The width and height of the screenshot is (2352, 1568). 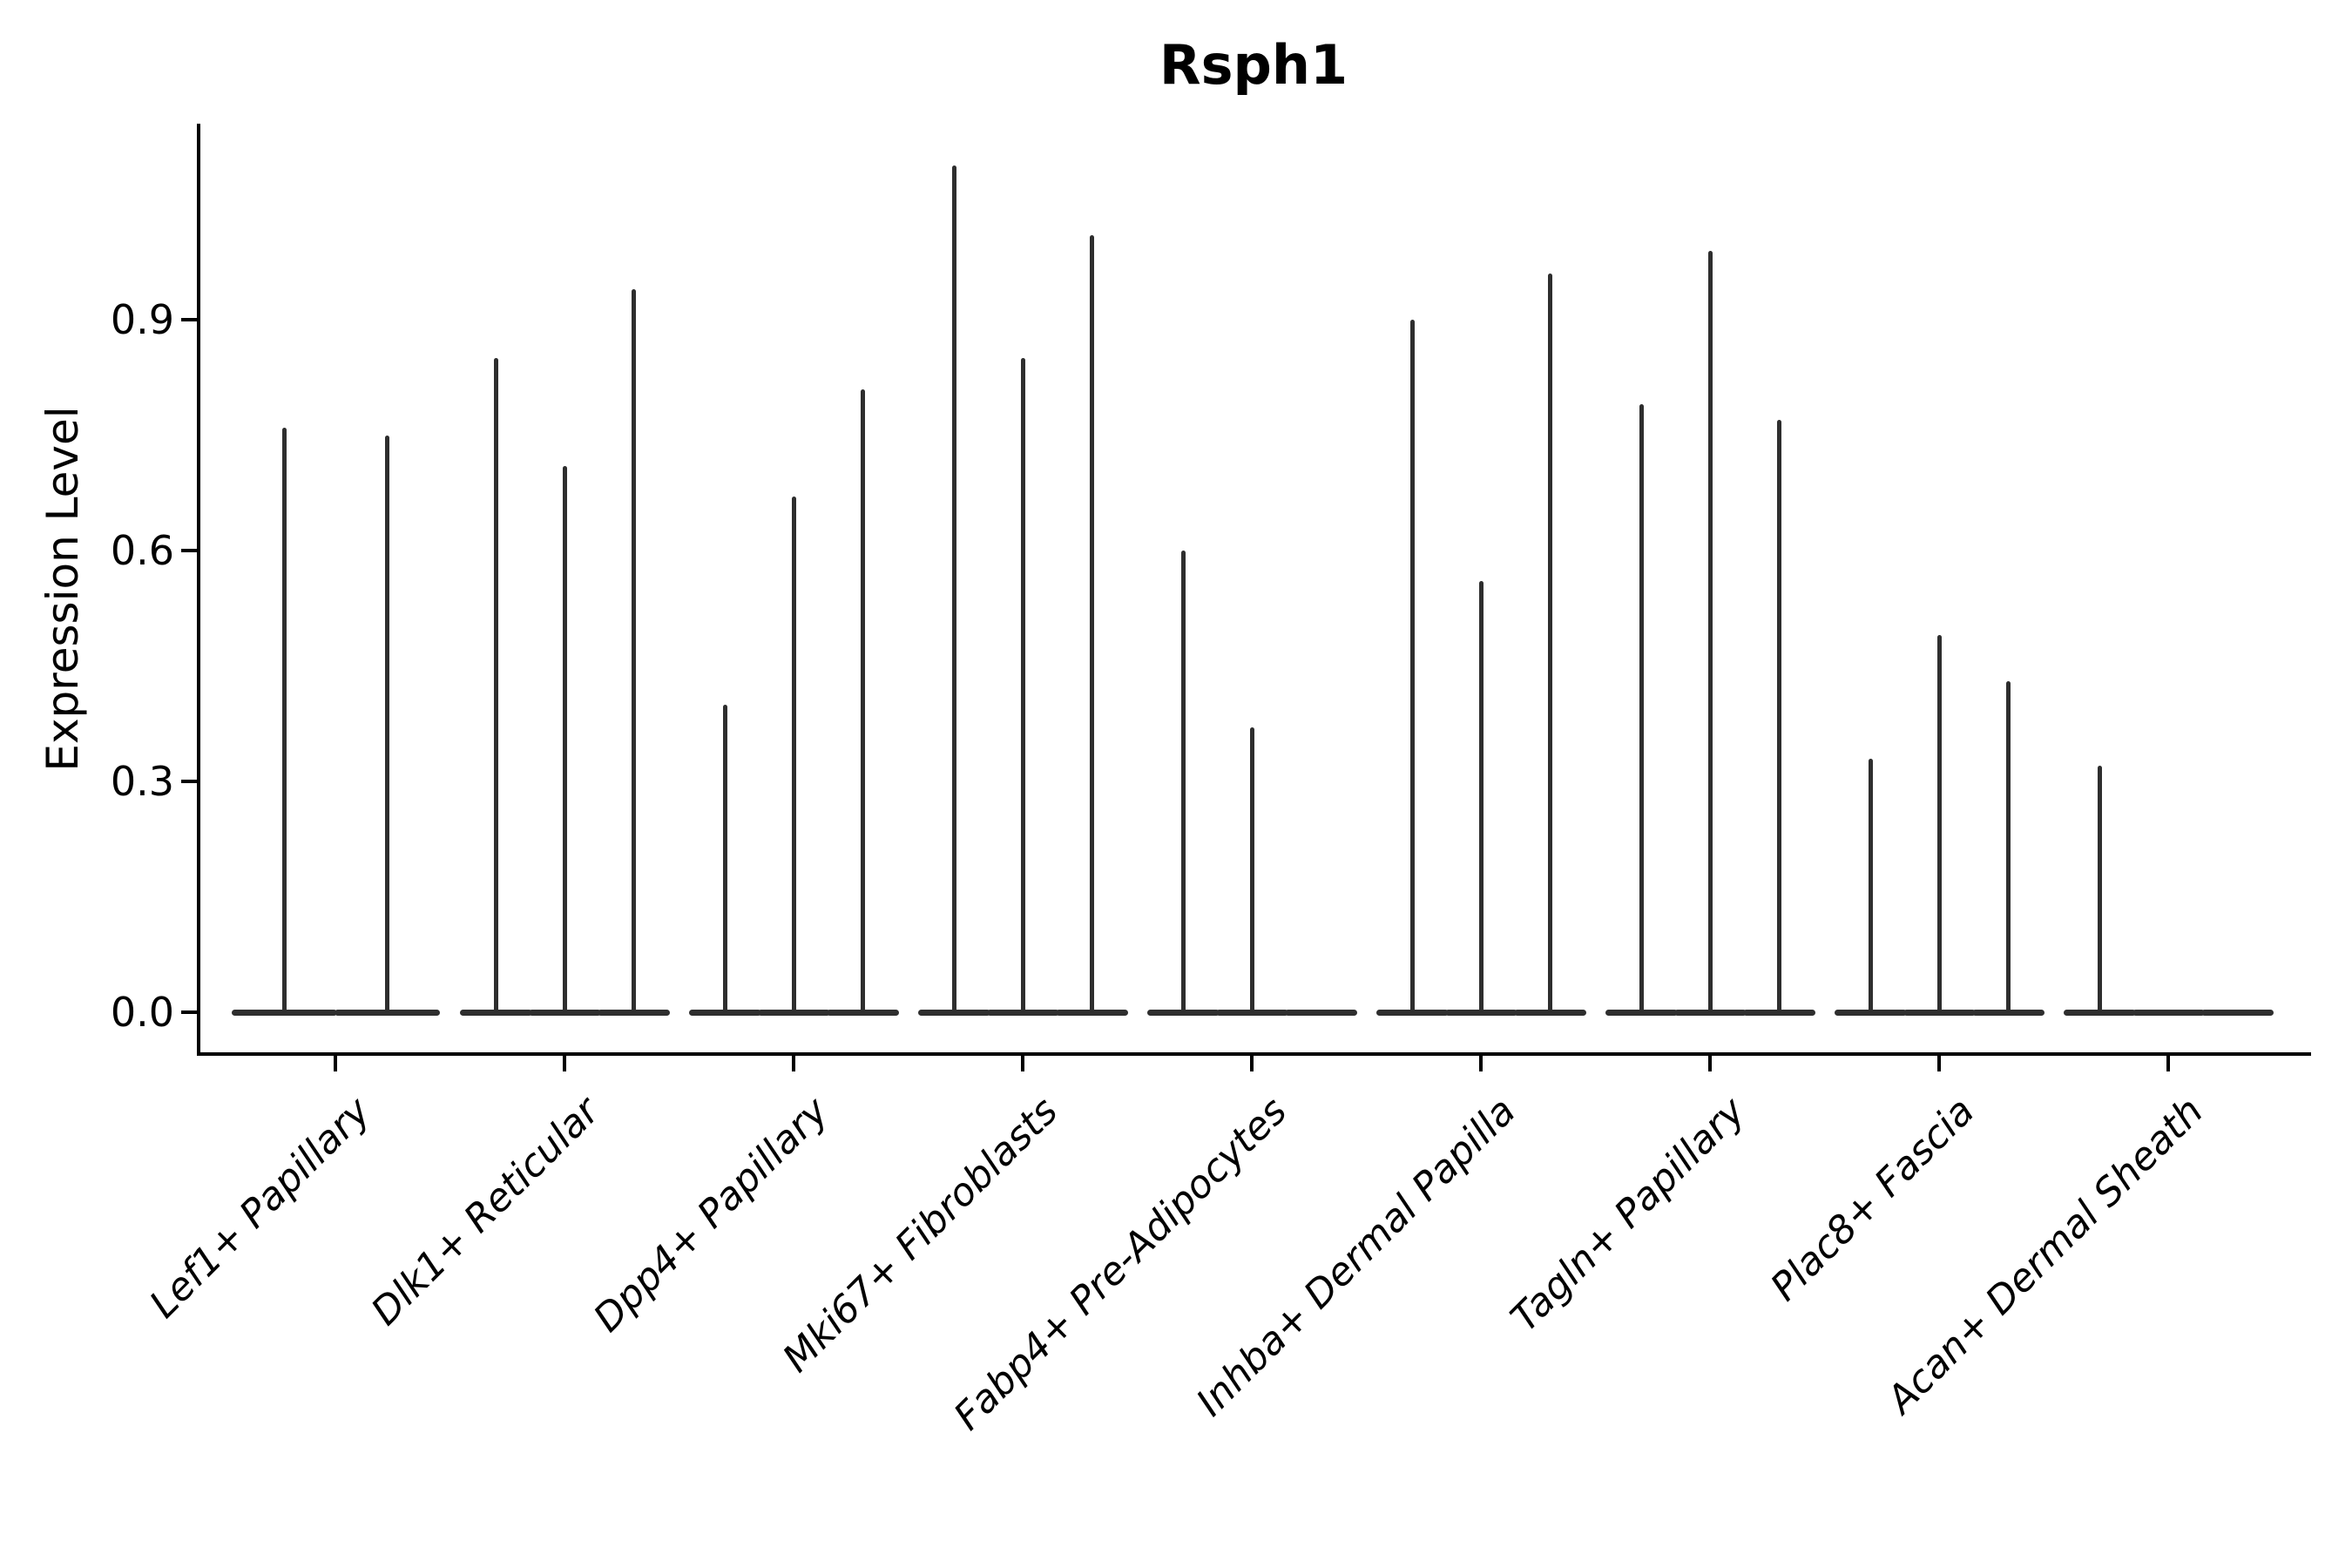 I want to click on y-tick-label: 0.3, so click(x=142, y=781).